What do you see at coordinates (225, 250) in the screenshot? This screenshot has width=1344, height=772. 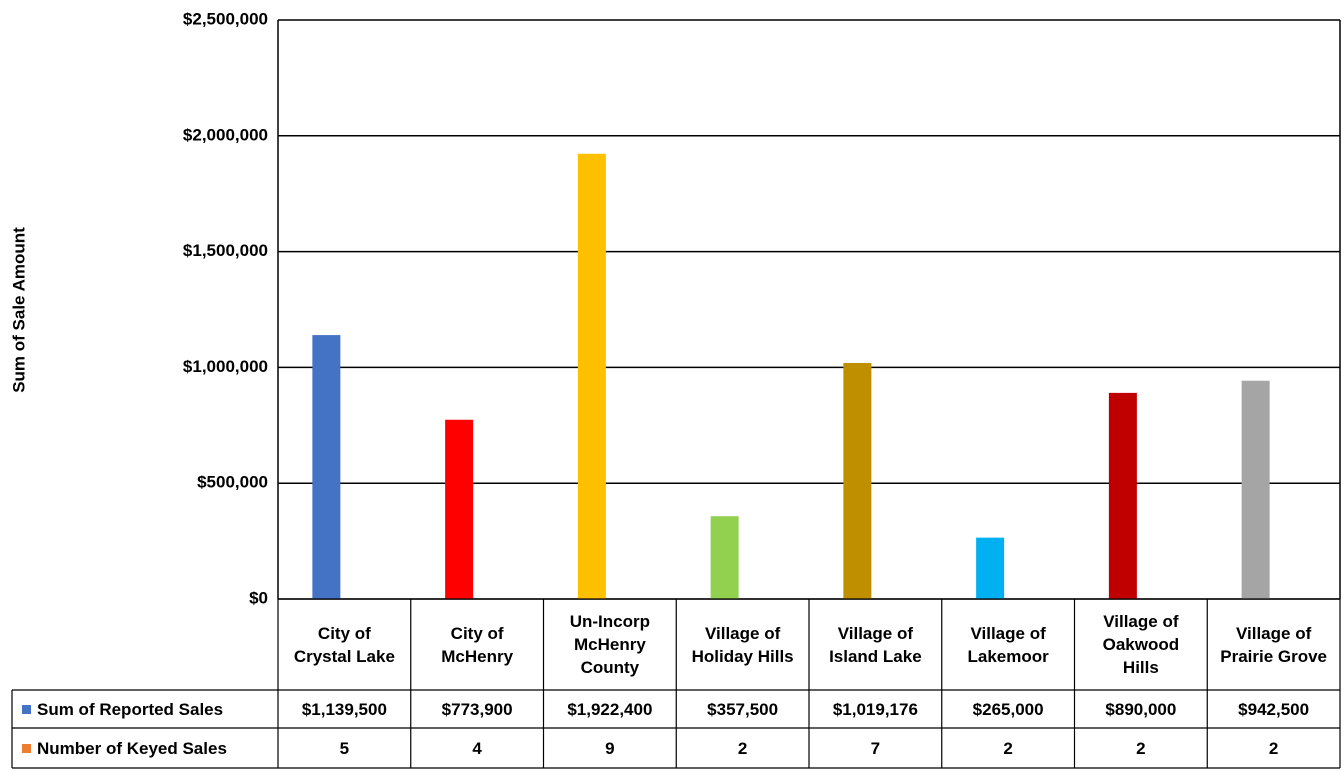 I see `y-tick-label: $1,500,000` at bounding box center [225, 250].